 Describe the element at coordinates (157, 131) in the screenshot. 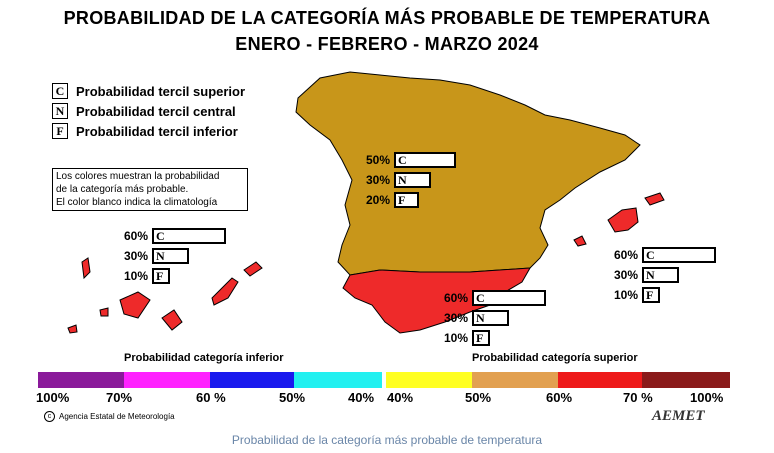

I see `legend-label-f: Probabilidad tercil inferior` at that location.